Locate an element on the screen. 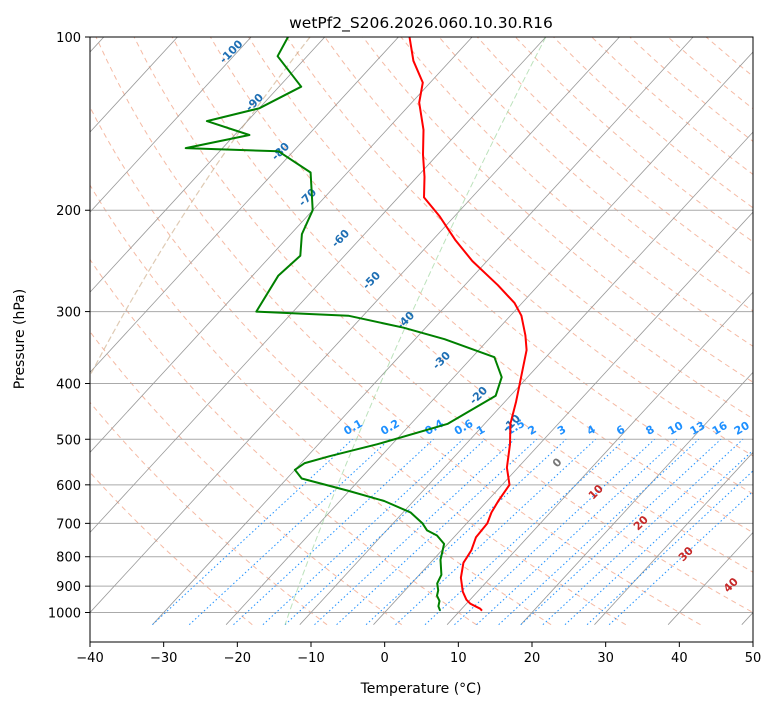  chart-title: wetPf2_S206.2026.060.10.30.R16 is located at coordinates (421, 23).